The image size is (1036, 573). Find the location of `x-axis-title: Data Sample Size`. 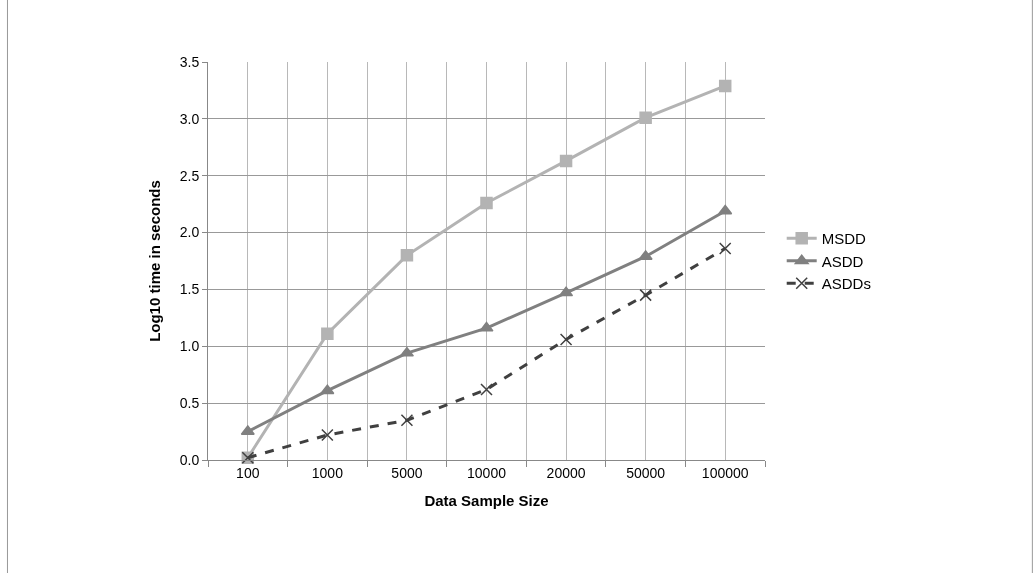

x-axis-title: Data Sample Size is located at coordinates (486, 500).